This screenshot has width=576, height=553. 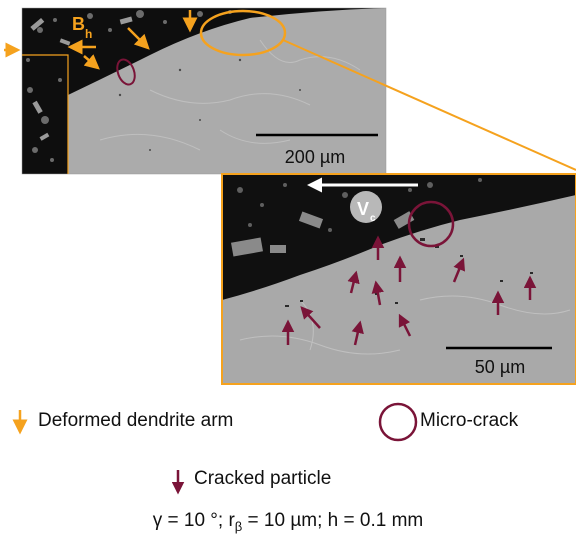 What do you see at coordinates (101, 40) in the screenshot?
I see `deformed-dendrite-arrows` at bounding box center [101, 40].